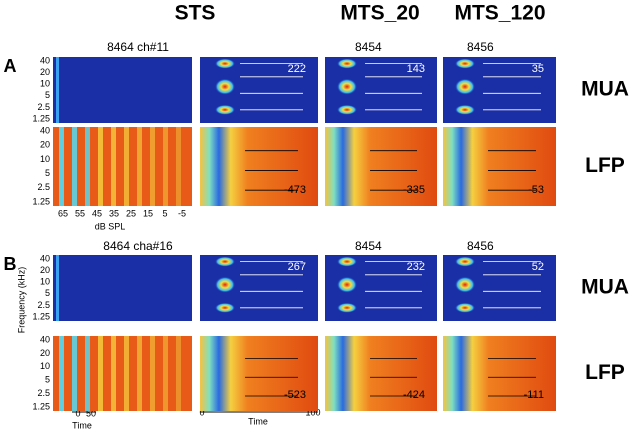 The height and width of the screenshot is (432, 640). Describe the element at coordinates (138, 47) in the screenshot. I see `recording-label: 8464 ch#11` at that location.